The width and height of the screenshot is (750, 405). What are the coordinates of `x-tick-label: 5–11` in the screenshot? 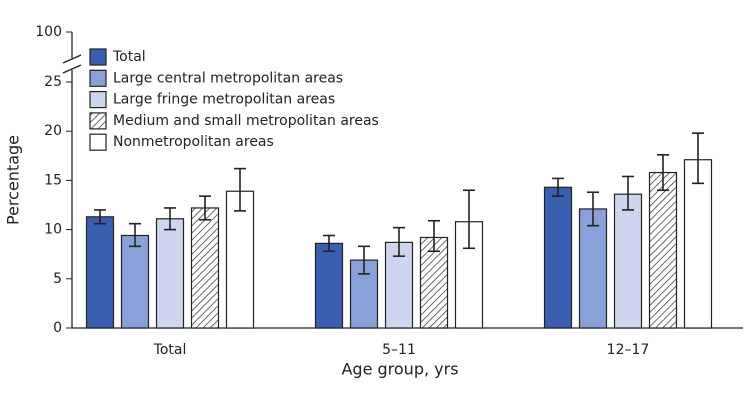 It's located at (399, 350).